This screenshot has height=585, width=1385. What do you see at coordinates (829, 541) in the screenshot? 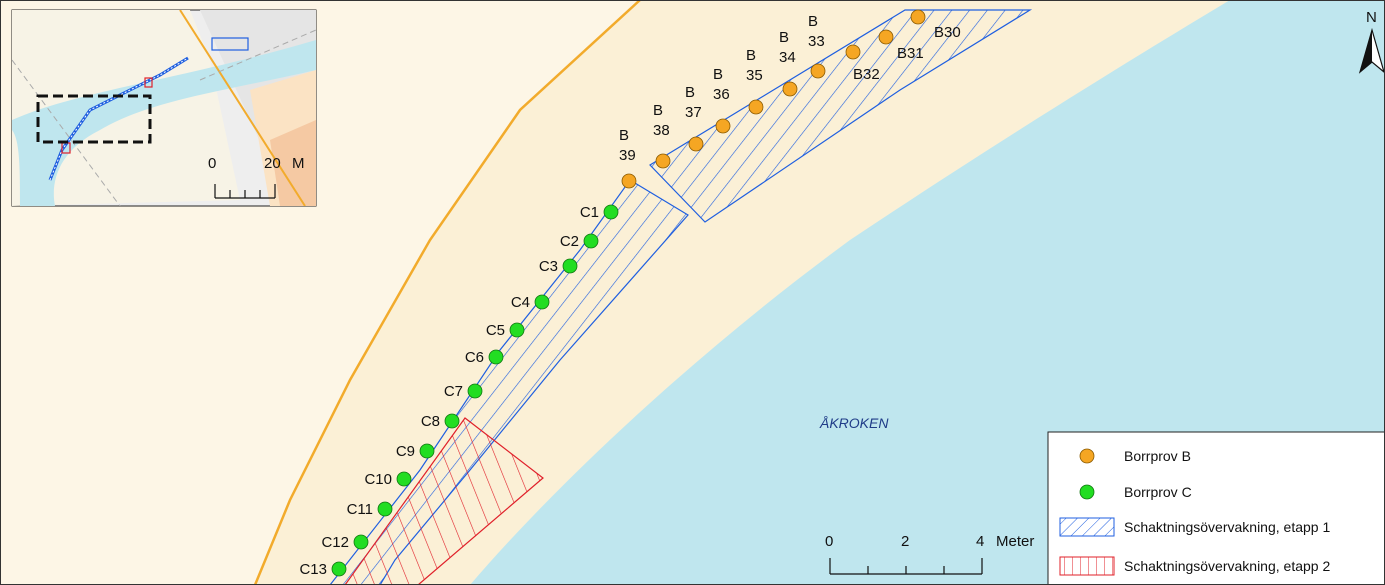
I see `scale-tick-0: 0` at bounding box center [829, 541].